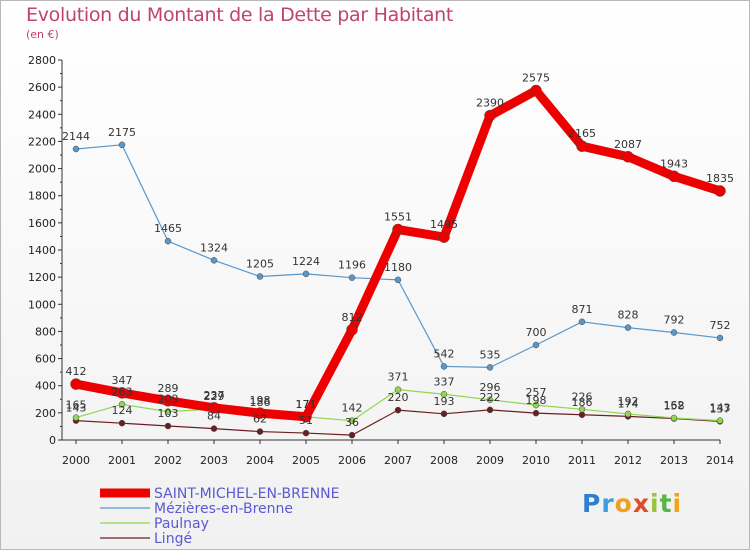 The width and height of the screenshot is (750, 550). What do you see at coordinates (42, 223) in the screenshot?
I see `y-tick-label: 1600` at bounding box center [42, 223].